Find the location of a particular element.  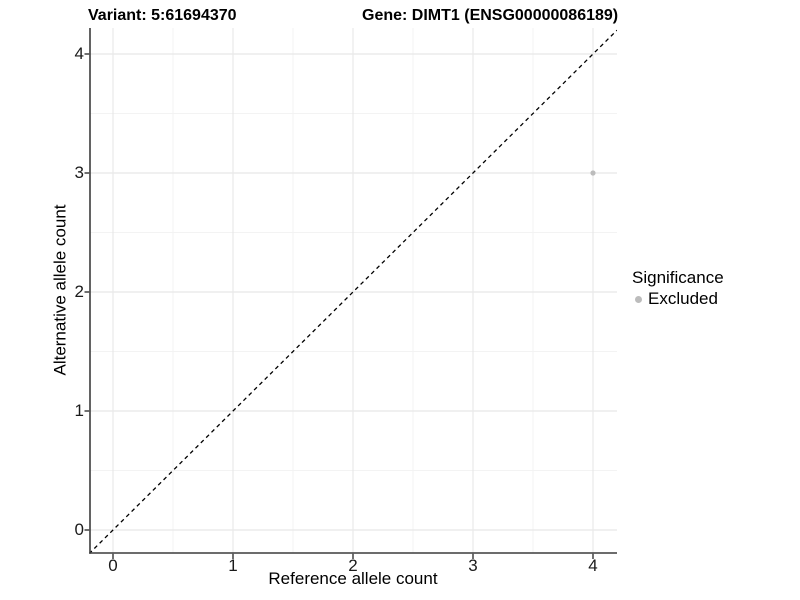

legend-item-excluded: Excluded is located at coordinates (679, 299).